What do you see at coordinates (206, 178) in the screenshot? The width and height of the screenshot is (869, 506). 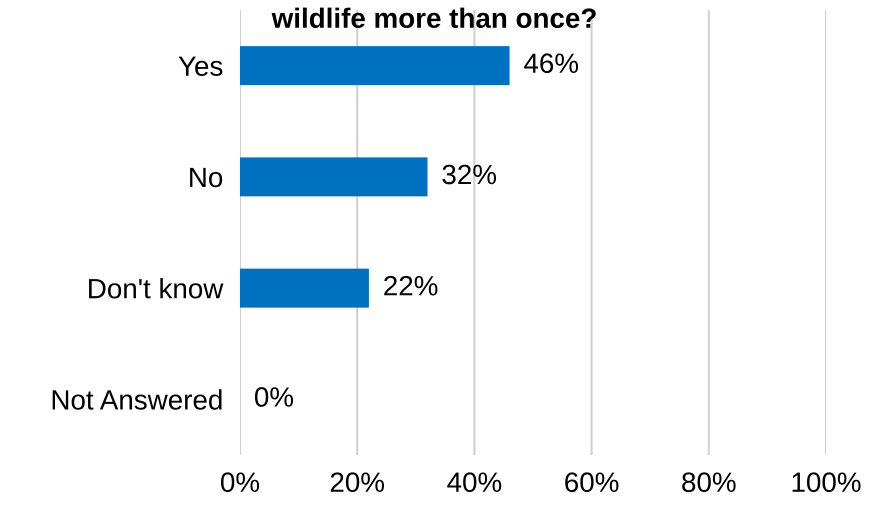 I see `y-tick-label: No` at bounding box center [206, 178].